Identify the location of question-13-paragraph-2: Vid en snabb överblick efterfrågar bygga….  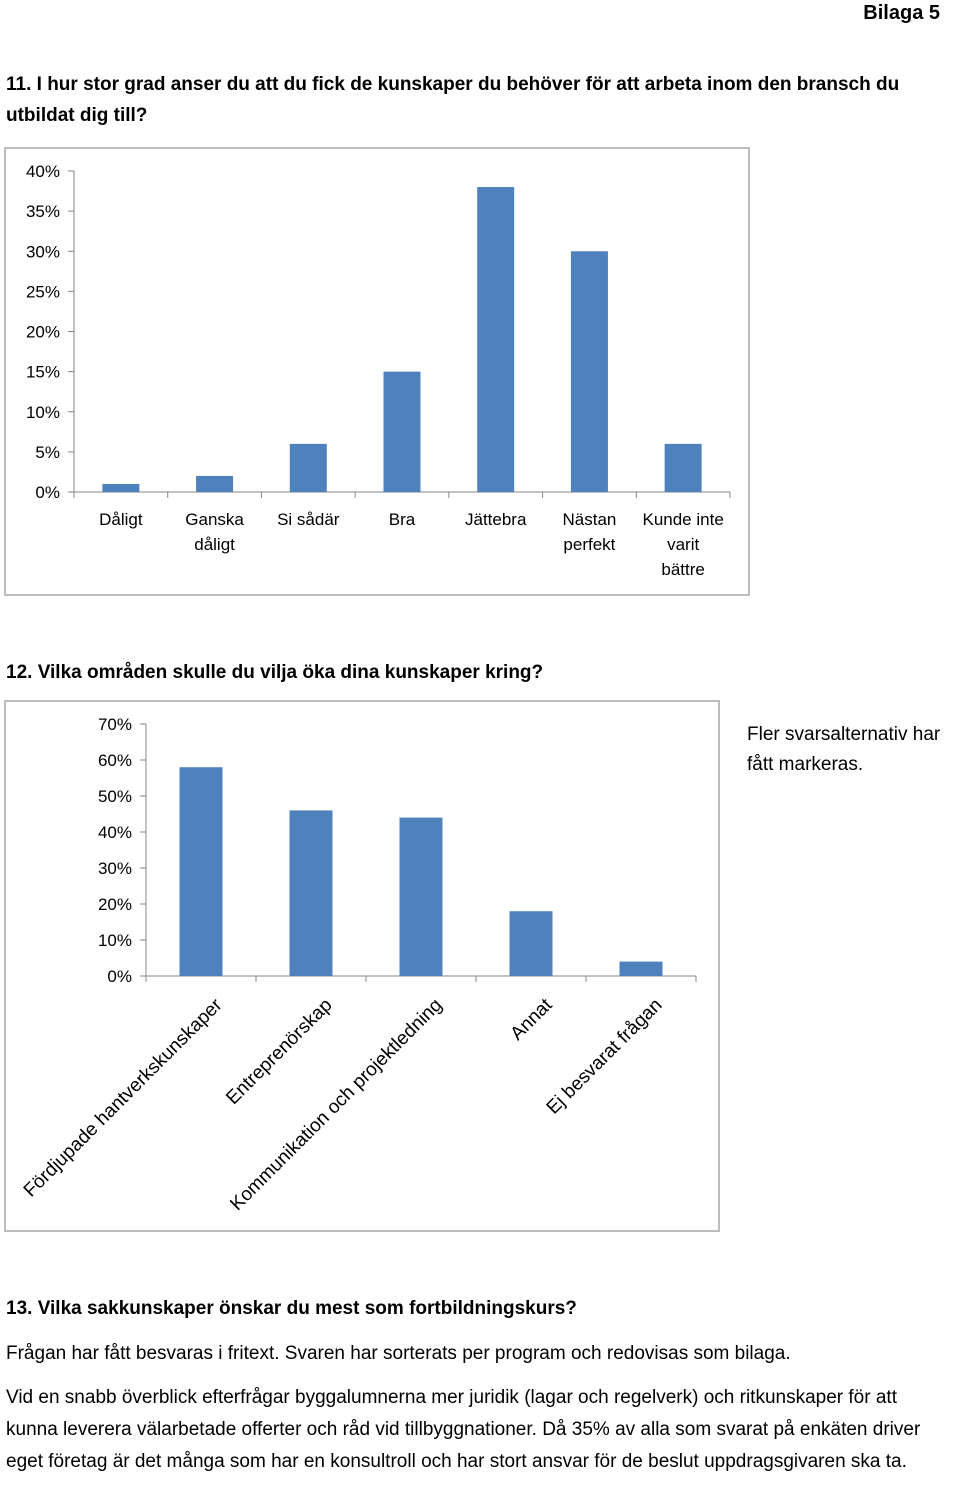
(463, 1429).